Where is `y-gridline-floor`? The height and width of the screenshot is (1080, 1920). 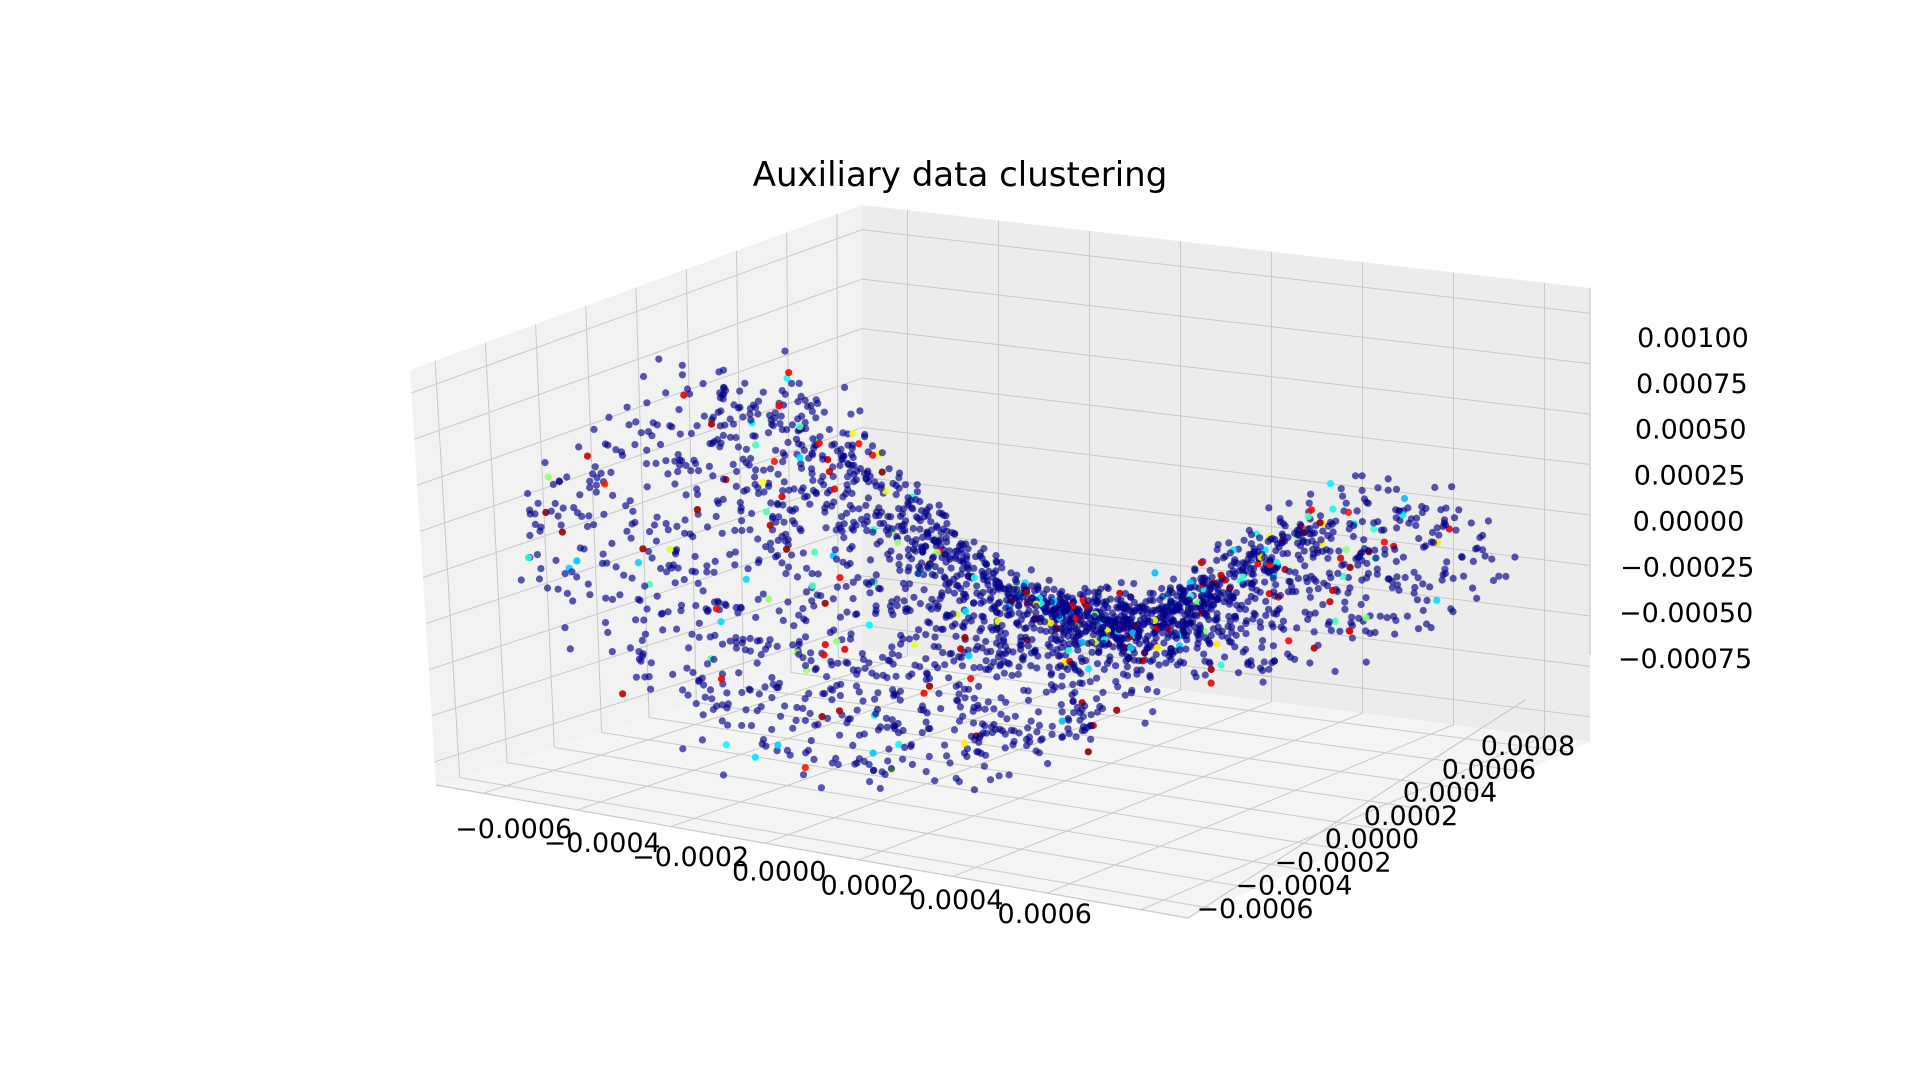
y-gridline-floor is located at coordinates (1019, 774).